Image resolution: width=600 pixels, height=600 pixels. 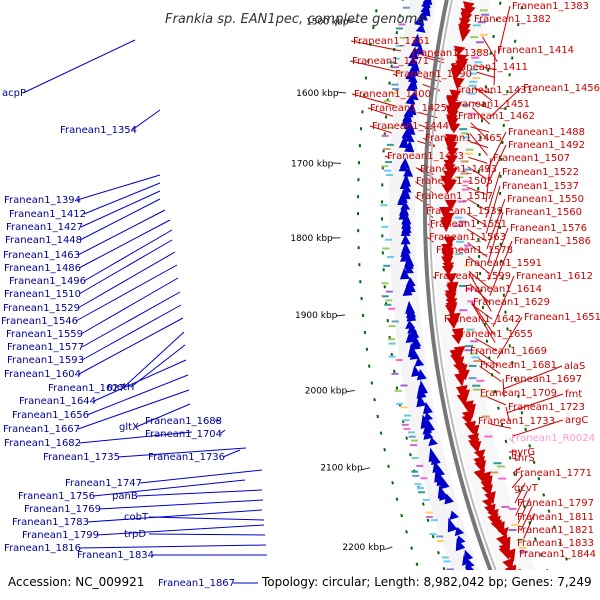 I want to click on gene-label: Franean1_1604, so click(x=42, y=374).